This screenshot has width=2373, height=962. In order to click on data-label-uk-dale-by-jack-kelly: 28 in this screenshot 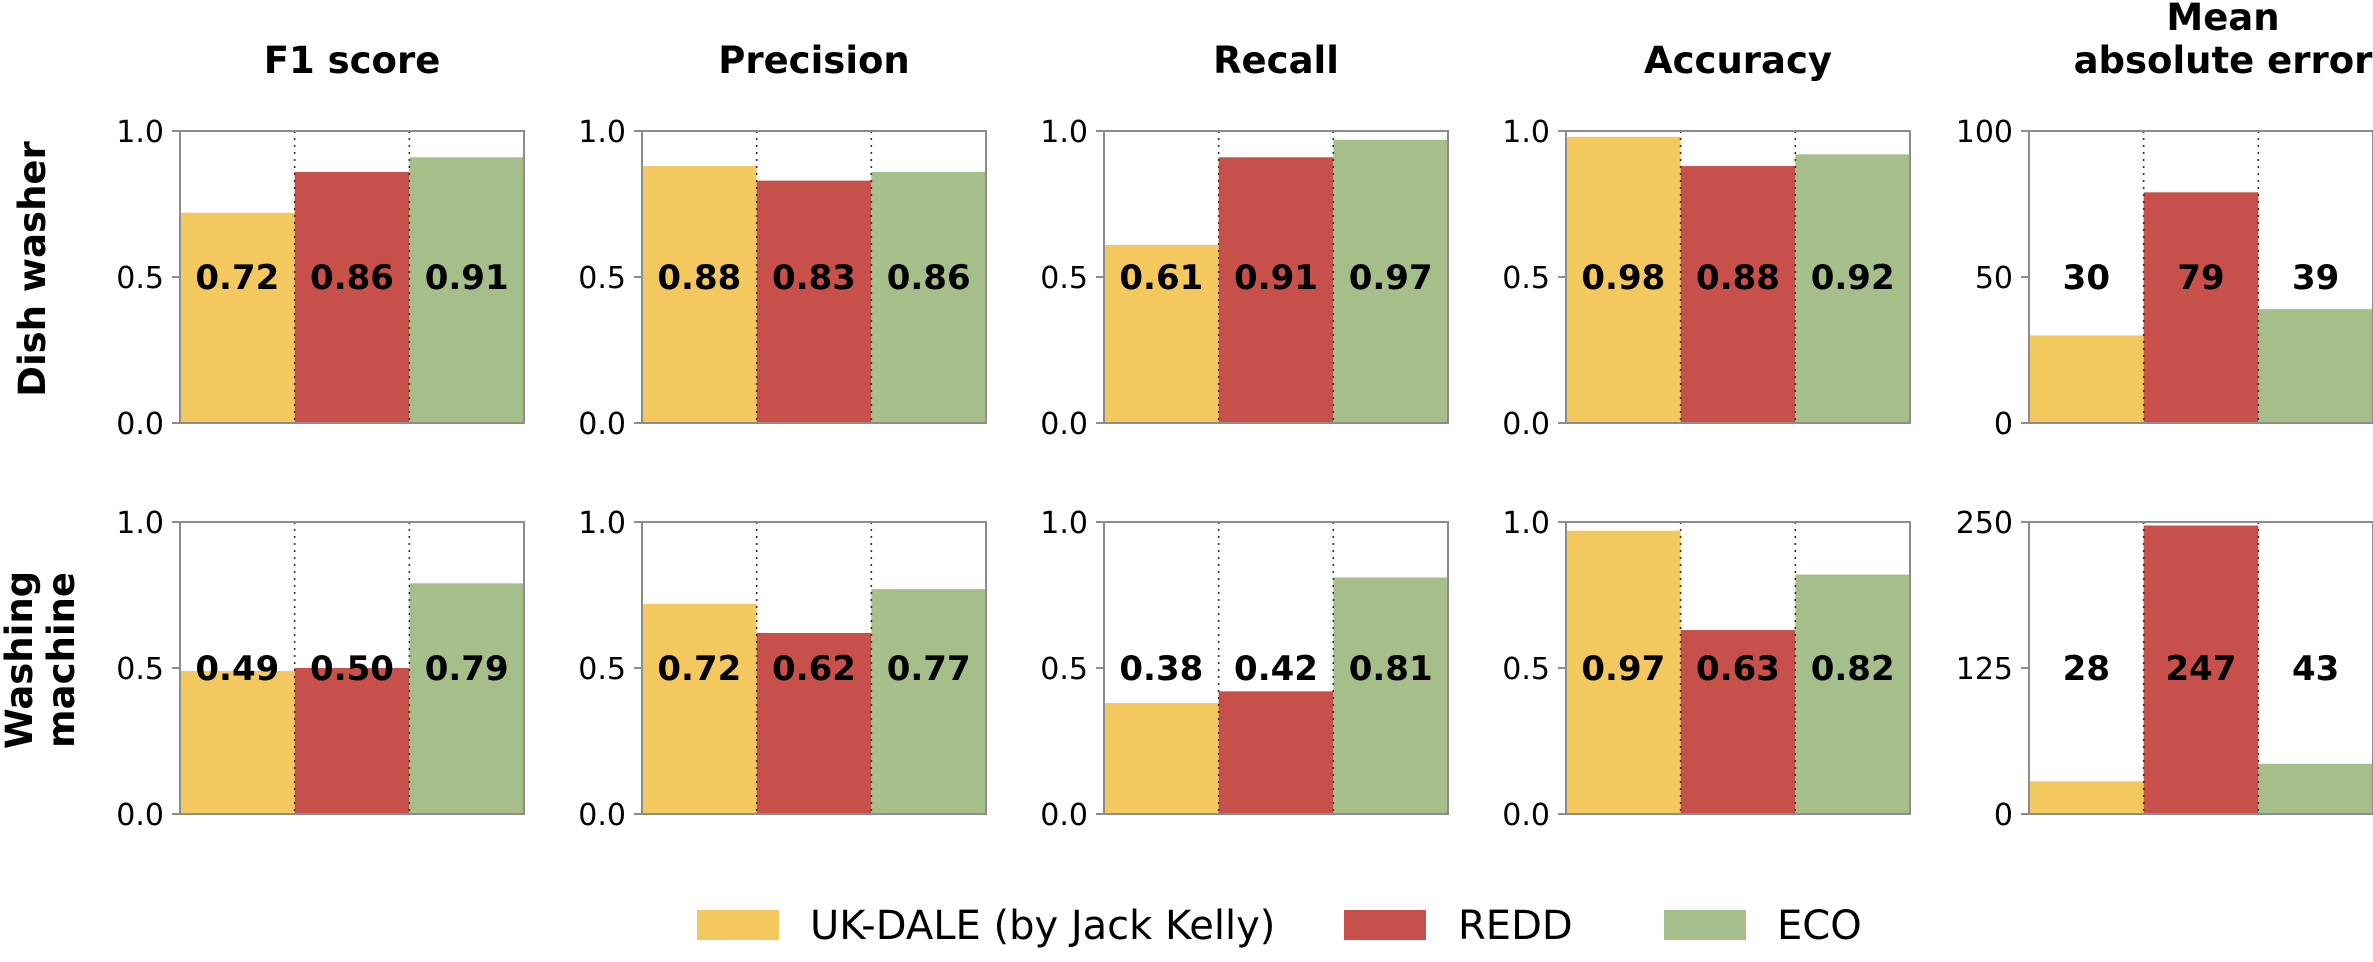, I will do `click(2086, 669)`.